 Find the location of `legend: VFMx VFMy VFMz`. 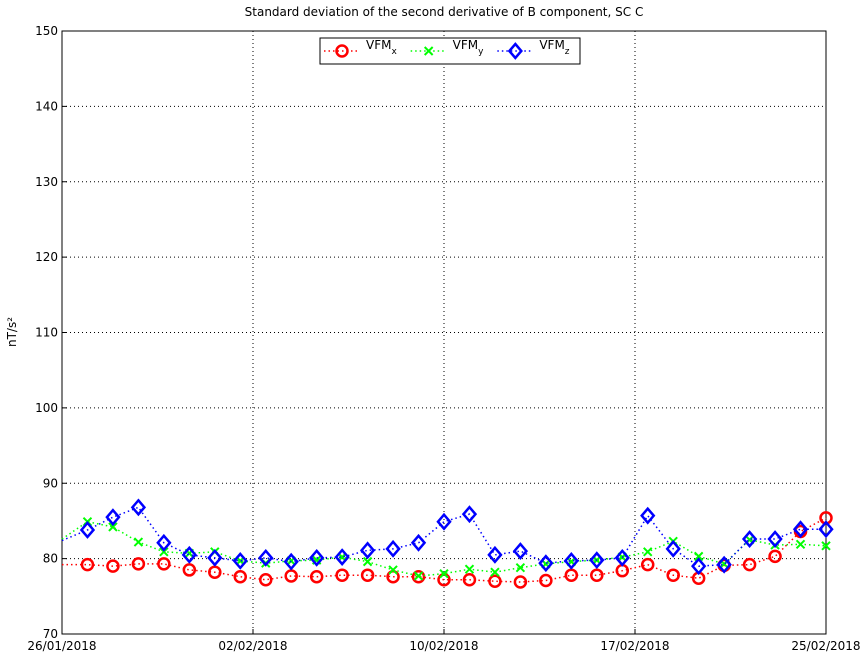

legend: VFMx VFMy VFMz is located at coordinates (450, 51).